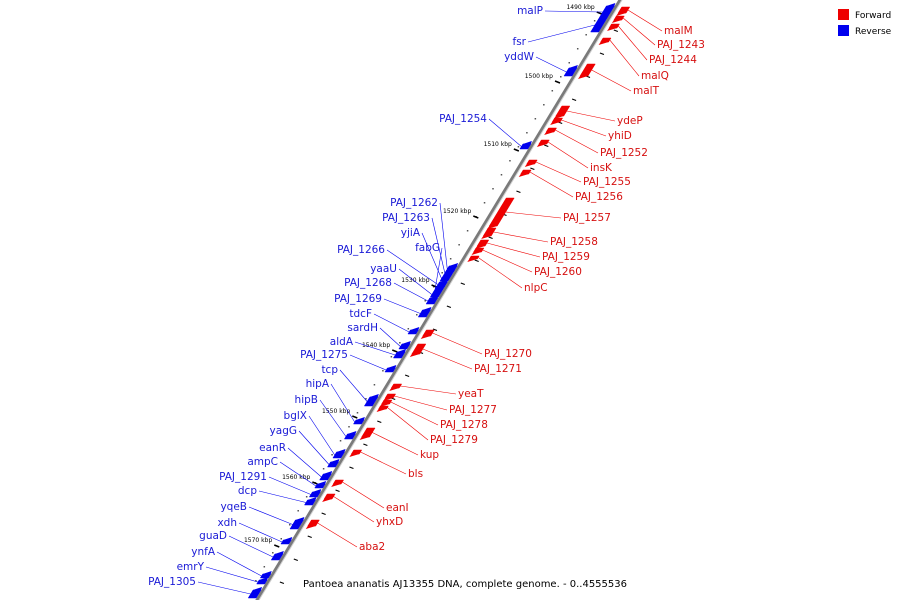  What do you see at coordinates (397, 508) in the screenshot?
I see `forward-gene-label: eanI` at bounding box center [397, 508].